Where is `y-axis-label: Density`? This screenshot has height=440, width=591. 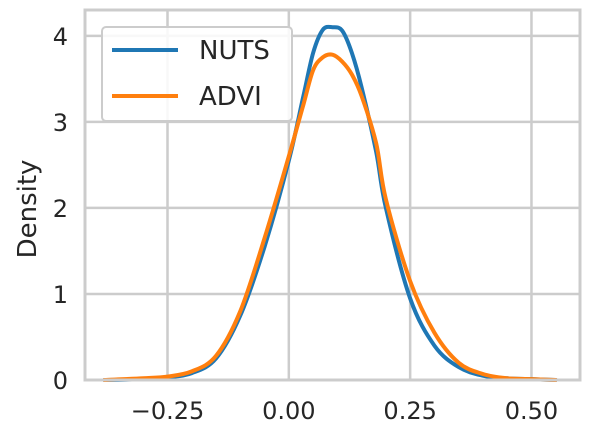 y-axis-label: Density is located at coordinates (28, 209).